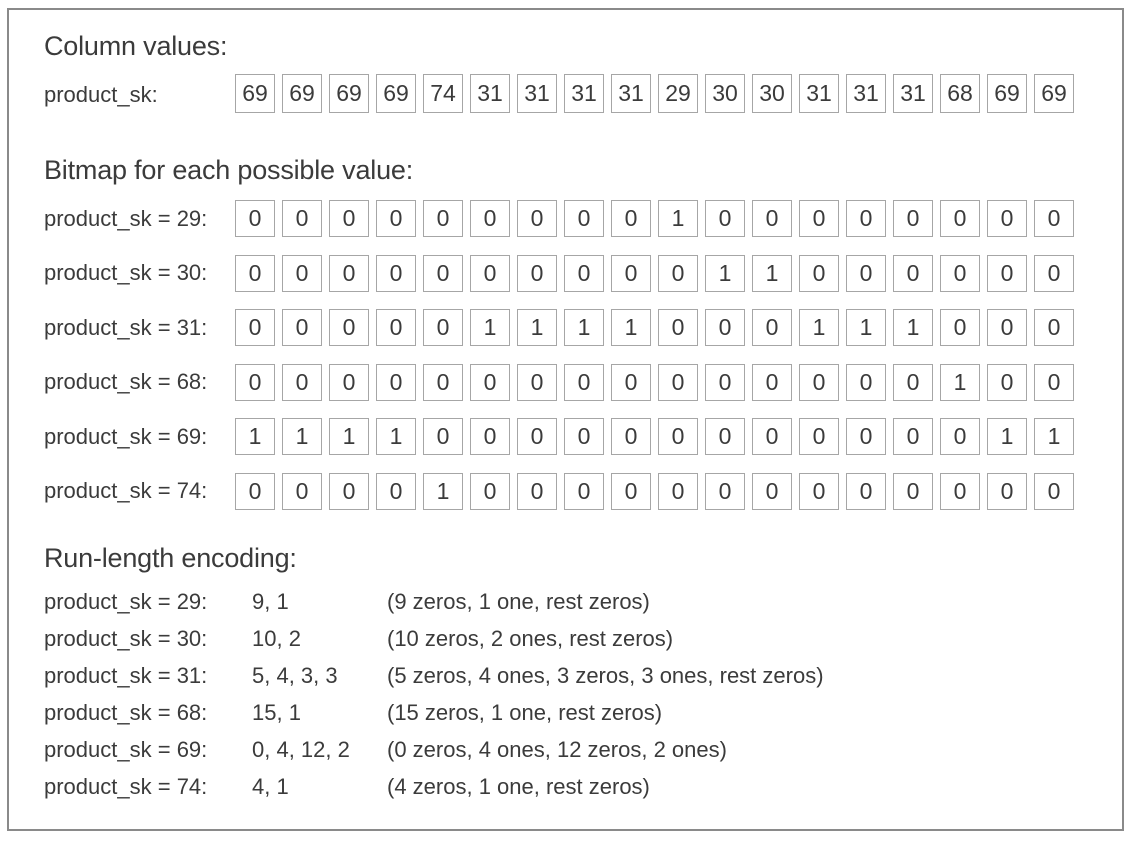 This screenshot has width=1140, height=842. I want to click on rle-row-annotation: (15 zeros, 1 one, rest zeros), so click(525, 712).